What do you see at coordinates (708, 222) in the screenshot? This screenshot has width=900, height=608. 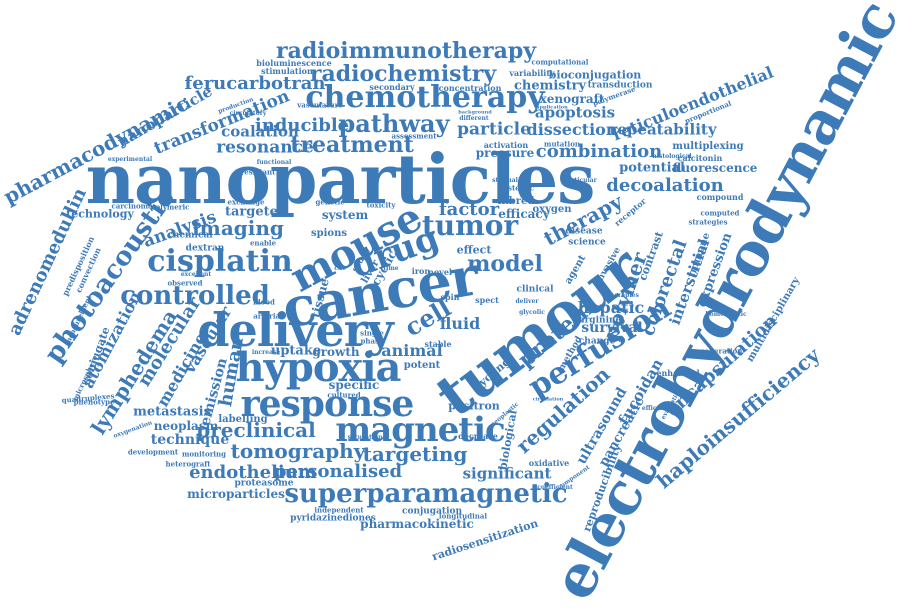 I see `word-strategies: strategies` at bounding box center [708, 222].